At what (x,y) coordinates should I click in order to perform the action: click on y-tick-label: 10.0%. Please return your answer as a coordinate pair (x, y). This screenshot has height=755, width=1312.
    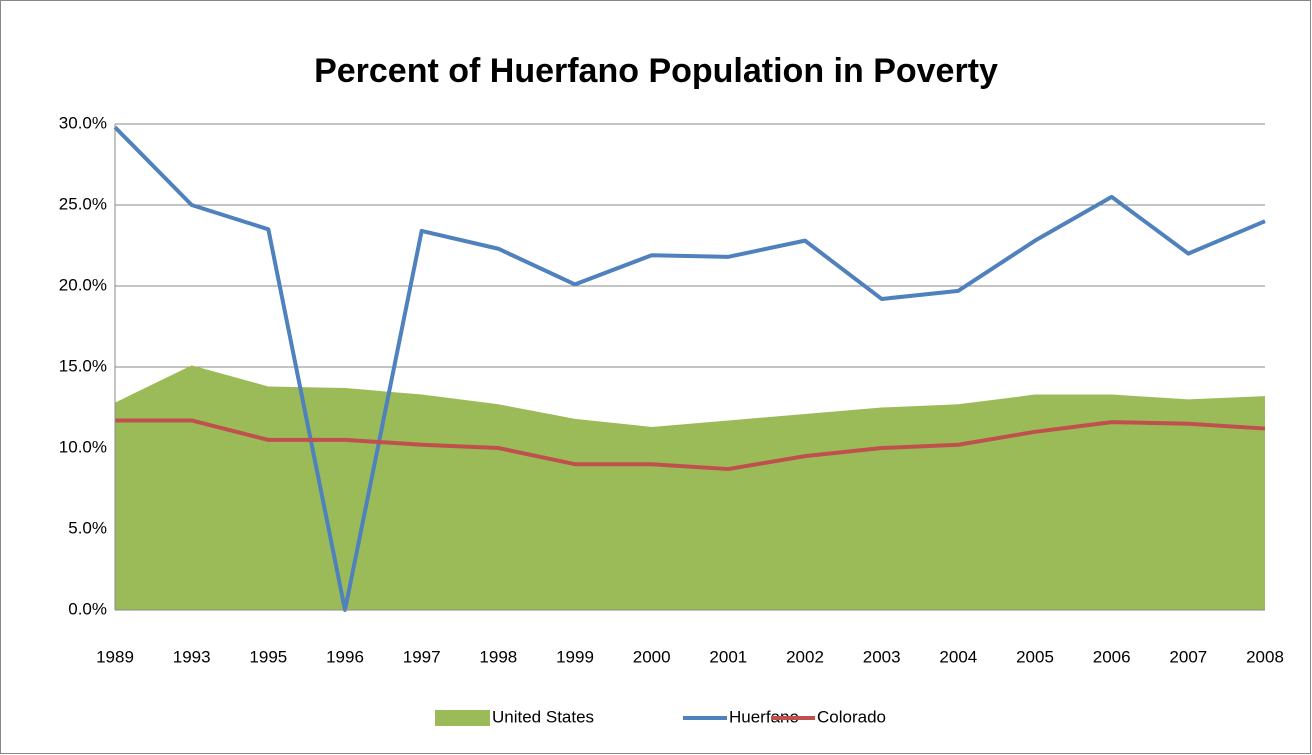
    Looking at the image, I should click on (83, 446).